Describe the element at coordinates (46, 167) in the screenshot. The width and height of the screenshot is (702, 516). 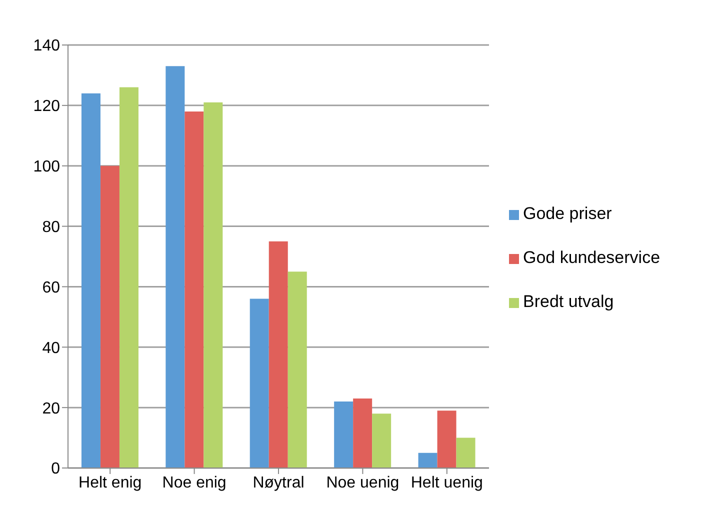
I see `y-tick-label: 100` at that location.